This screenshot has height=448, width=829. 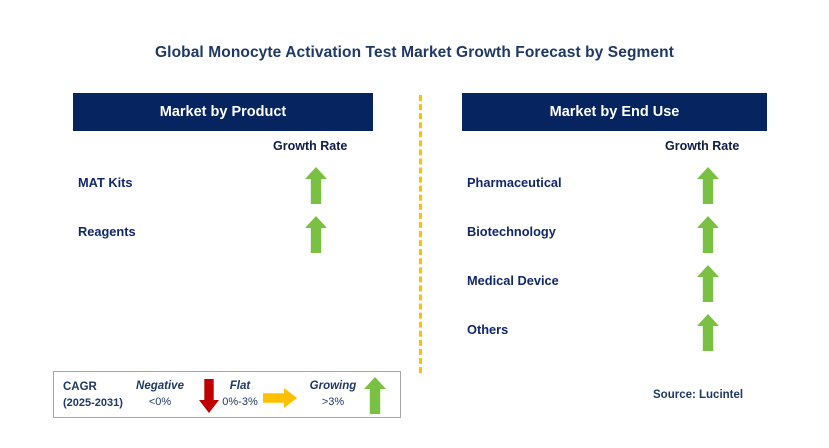 I want to click on list-item: Reagents, so click(x=223, y=240).